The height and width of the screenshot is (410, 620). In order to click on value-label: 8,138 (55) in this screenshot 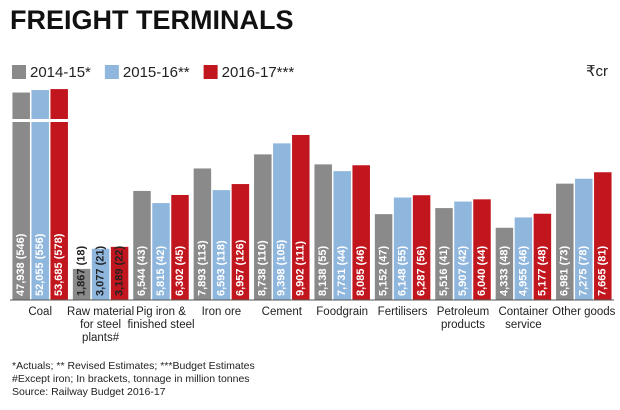, I will do `click(323, 271)`.